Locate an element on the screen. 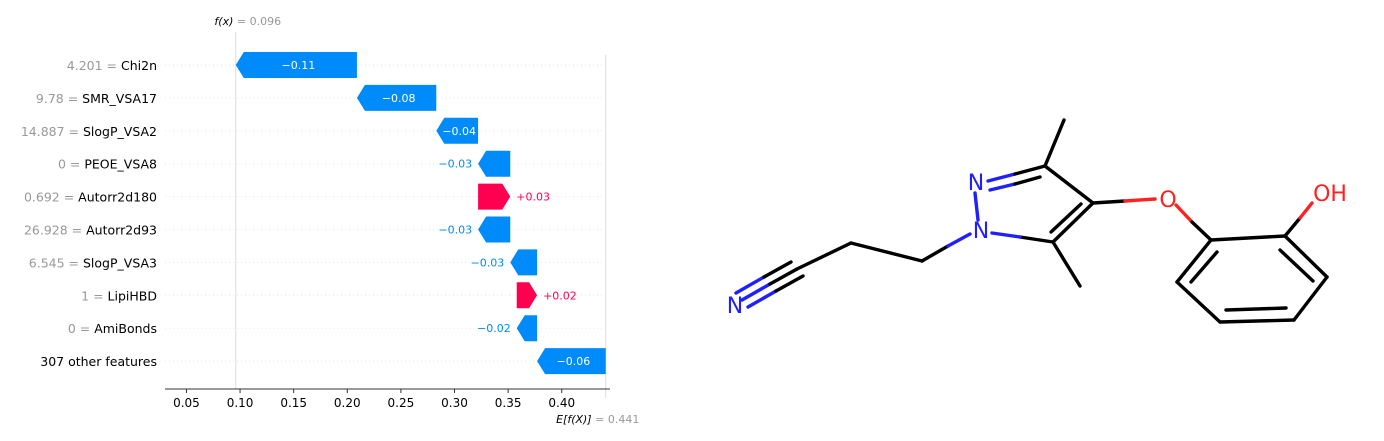 The height and width of the screenshot is (441, 1384). x-tick-label: 0.10 is located at coordinates (240, 403).